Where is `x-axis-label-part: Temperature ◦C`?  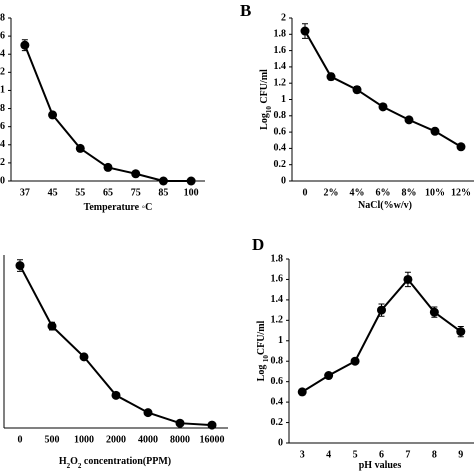 x-axis-label-part: Temperature ◦C is located at coordinates (118, 207).